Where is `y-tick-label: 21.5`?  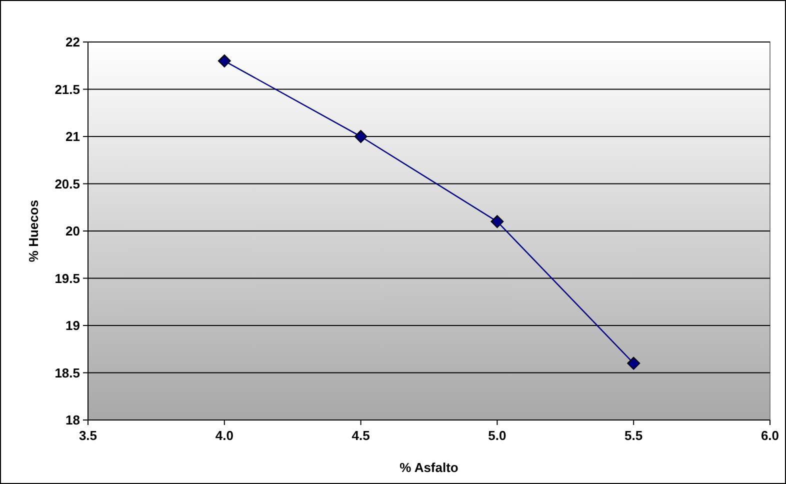 y-tick-label: 21.5 is located at coordinates (67, 89).